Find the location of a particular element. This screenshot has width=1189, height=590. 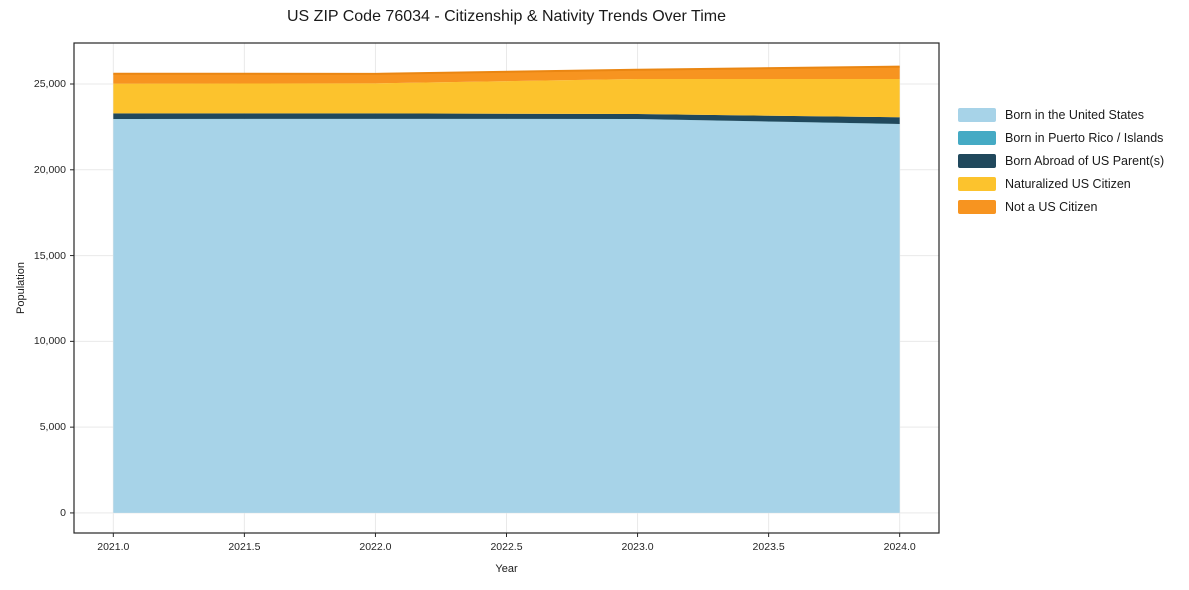

x-tick-label: 2024.0 is located at coordinates (899, 547).